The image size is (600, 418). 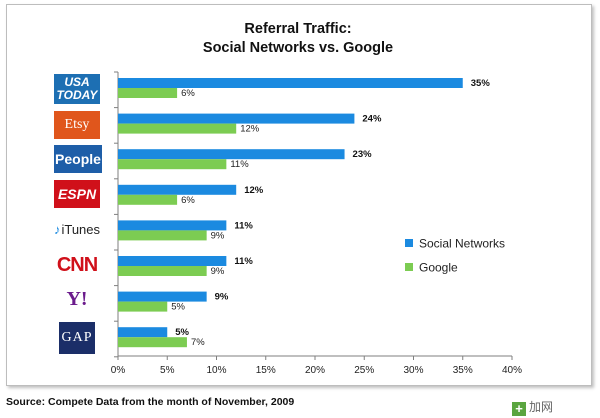 What do you see at coordinates (463, 370) in the screenshot?
I see `x-tick-label: 35%` at bounding box center [463, 370].